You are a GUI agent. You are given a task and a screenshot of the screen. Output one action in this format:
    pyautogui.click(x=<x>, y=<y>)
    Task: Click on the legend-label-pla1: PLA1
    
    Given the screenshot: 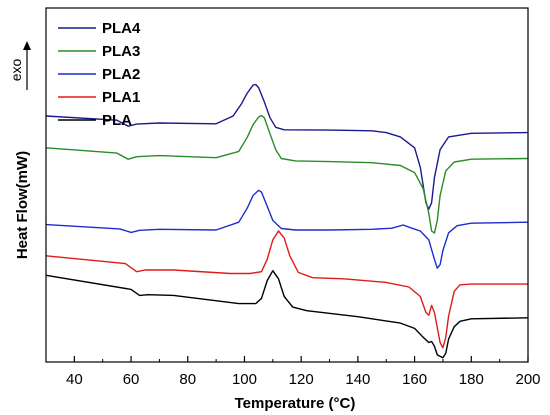 What is the action you would take?
    pyautogui.click(x=121, y=97)
    